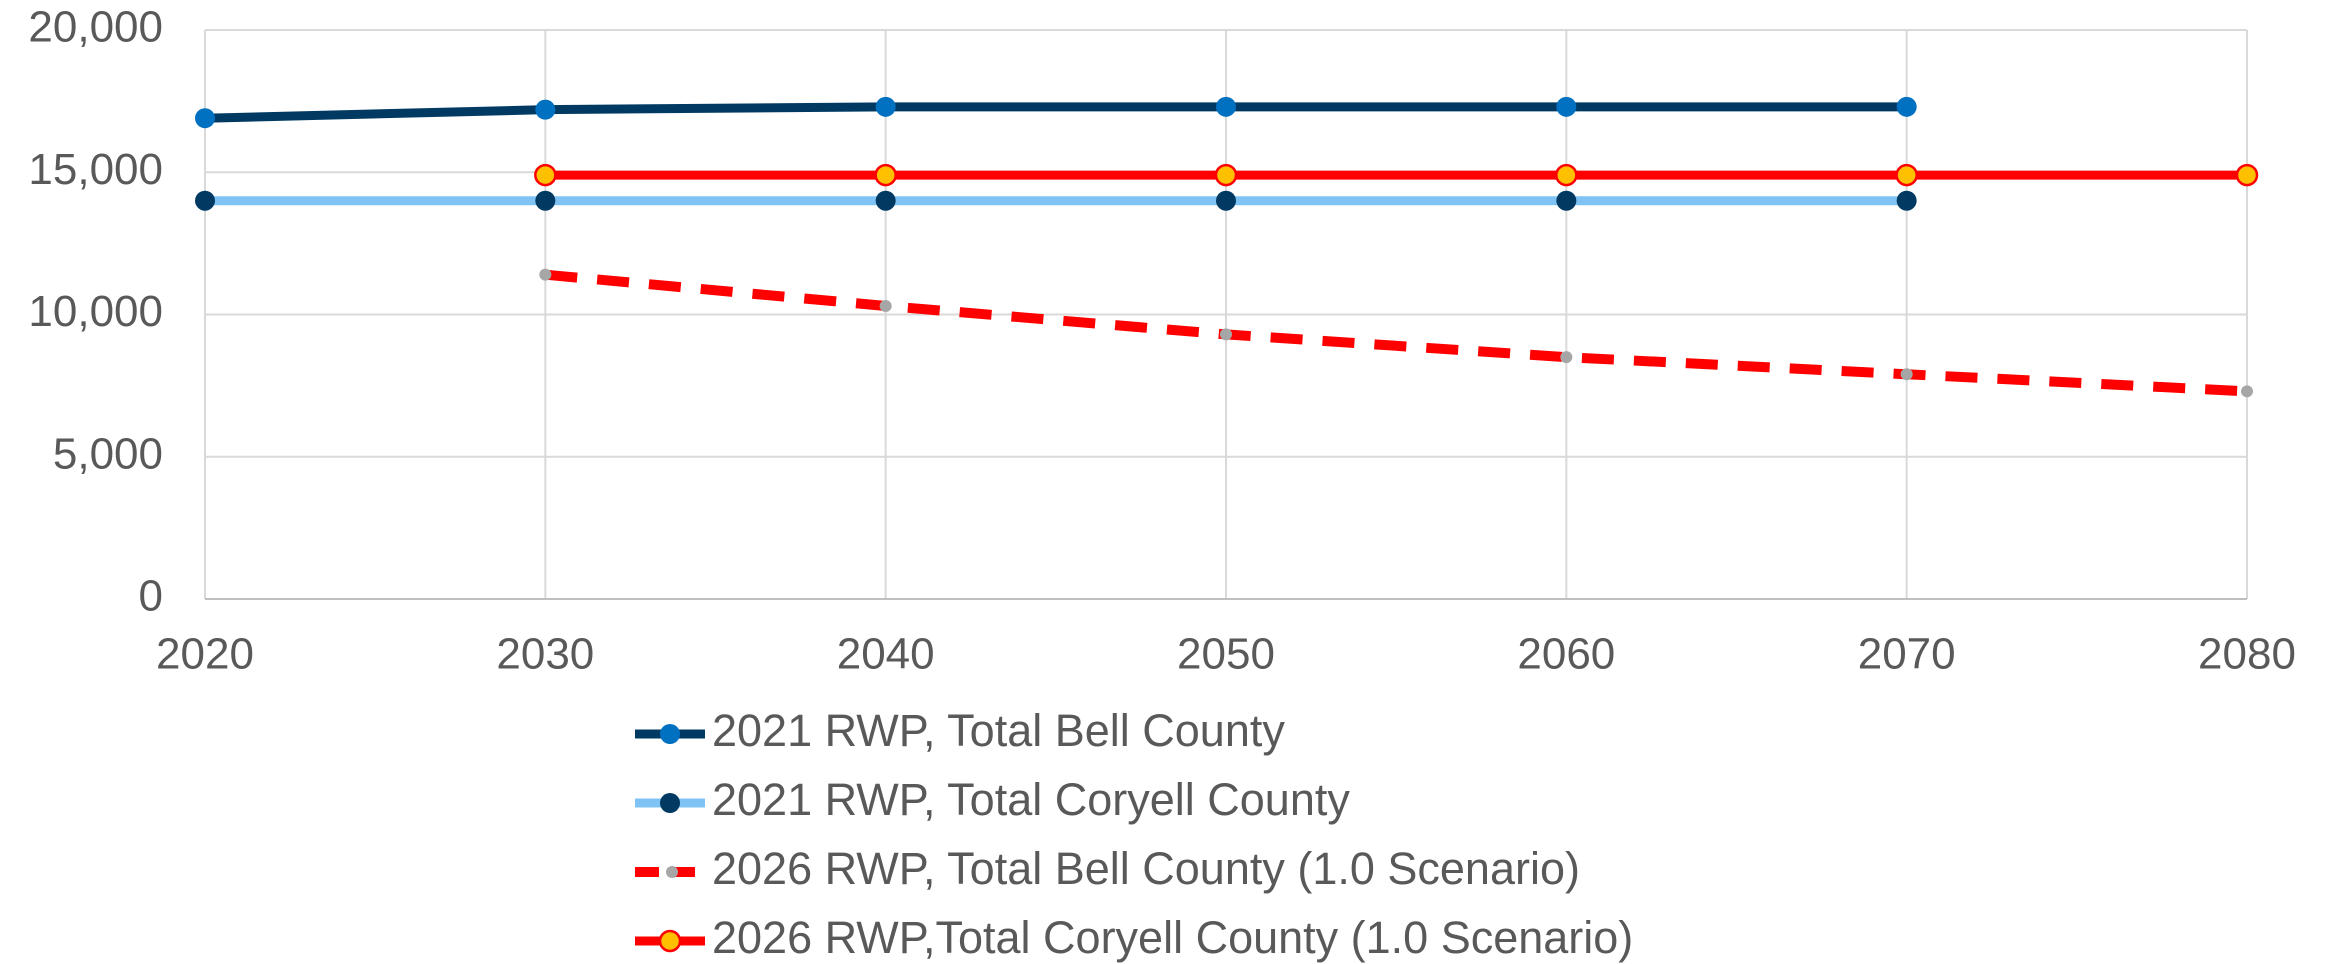 The width and height of the screenshot is (2326, 964). What do you see at coordinates (2247, 654) in the screenshot?
I see `x-tick-label: 2080` at bounding box center [2247, 654].